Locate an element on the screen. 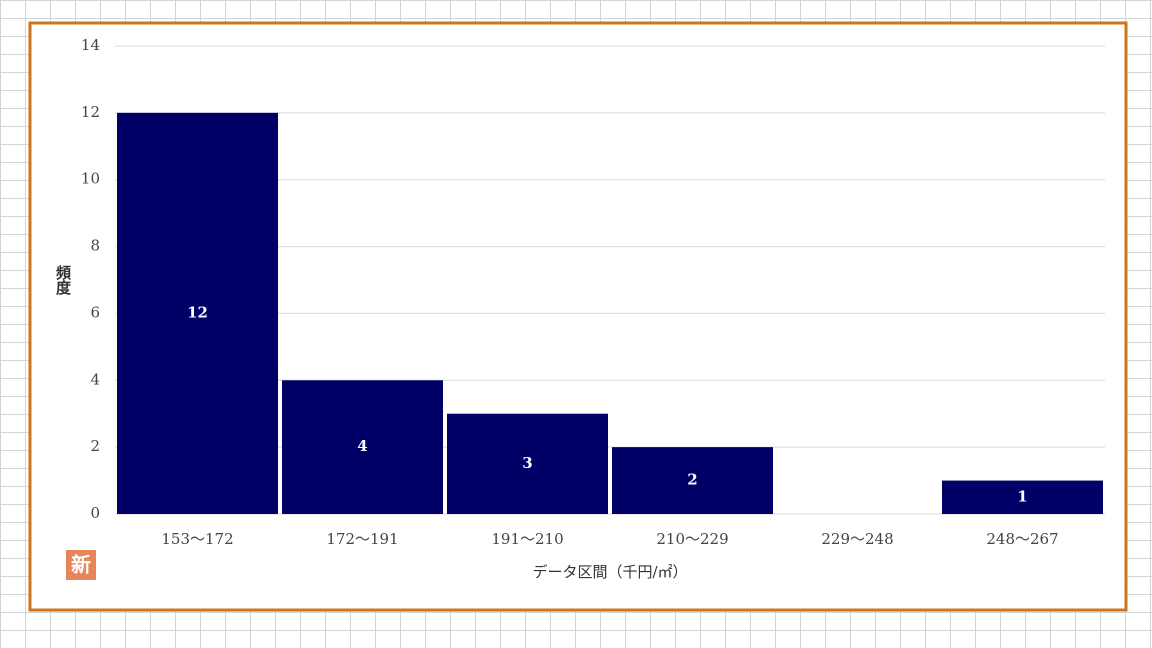  data-label: 1 is located at coordinates (1022, 496).